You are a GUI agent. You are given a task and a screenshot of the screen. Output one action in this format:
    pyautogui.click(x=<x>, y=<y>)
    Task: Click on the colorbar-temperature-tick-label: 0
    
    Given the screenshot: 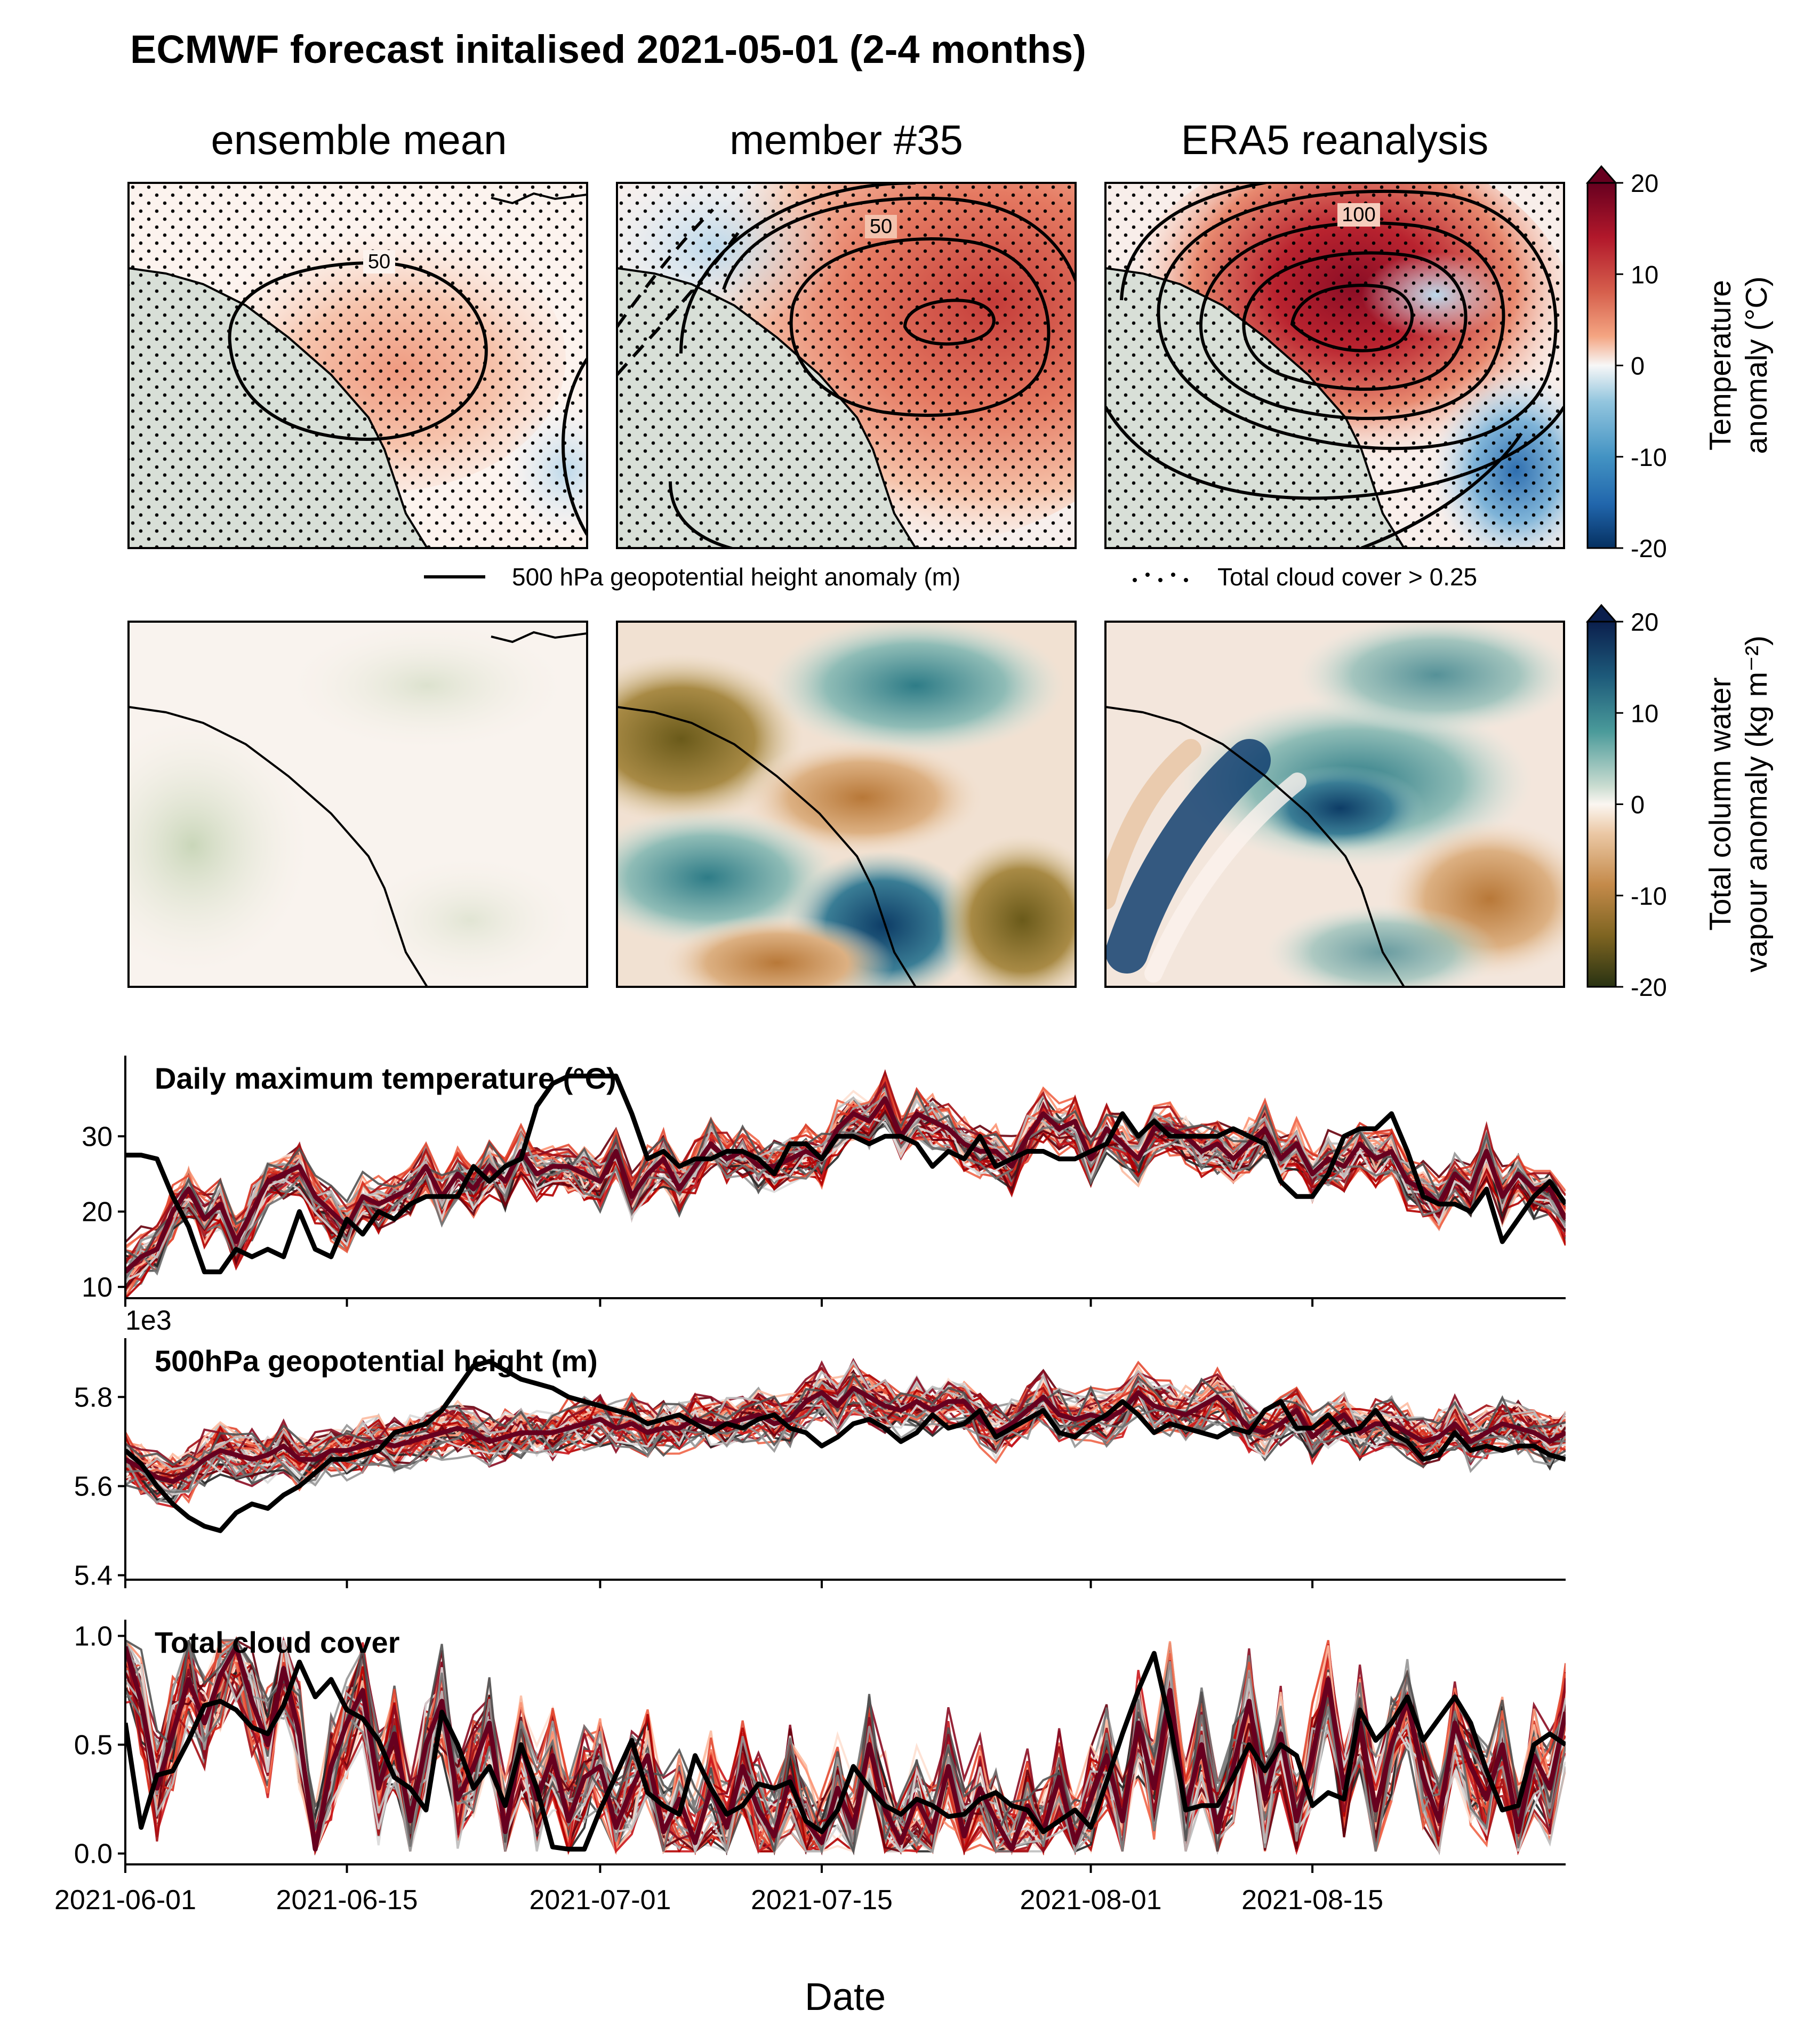 What is the action you would take?
    pyautogui.click(x=1638, y=366)
    